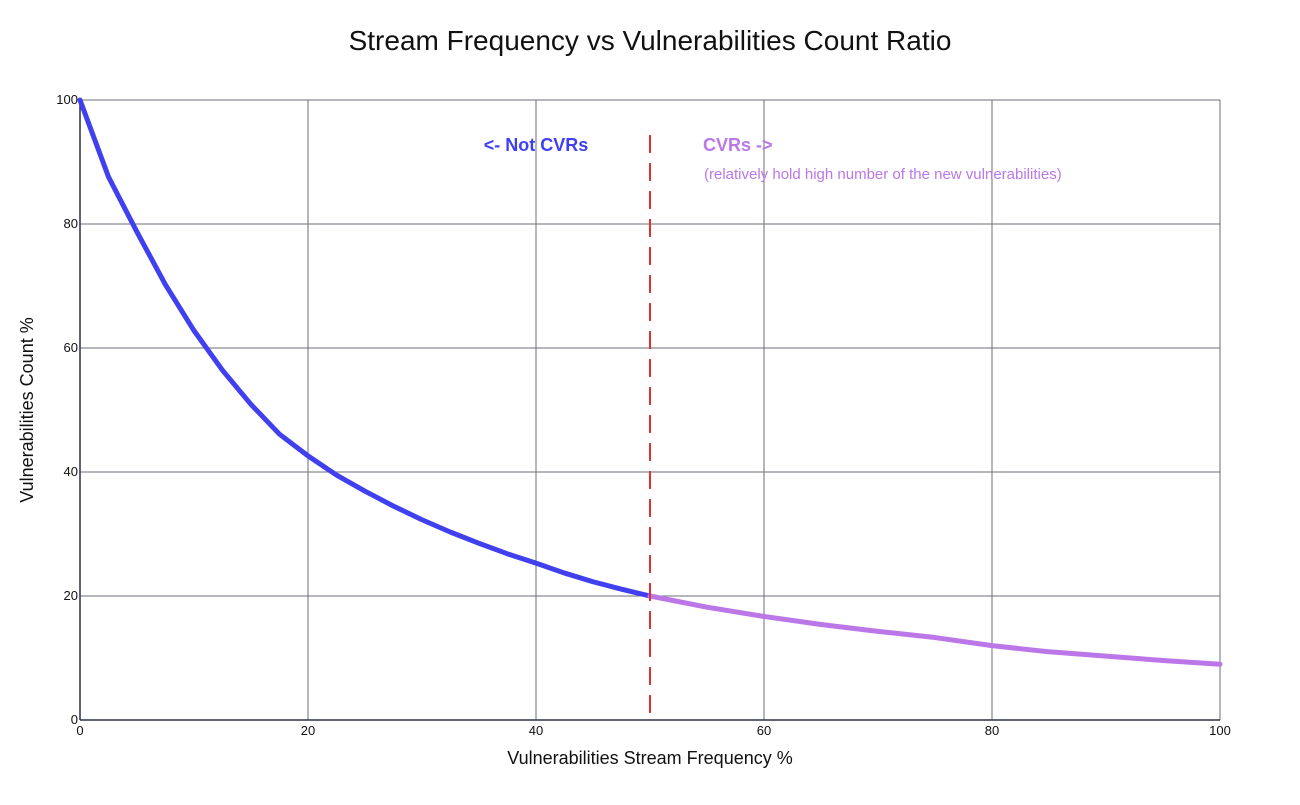  I want to click on x-tick-label: 40, so click(536, 730).